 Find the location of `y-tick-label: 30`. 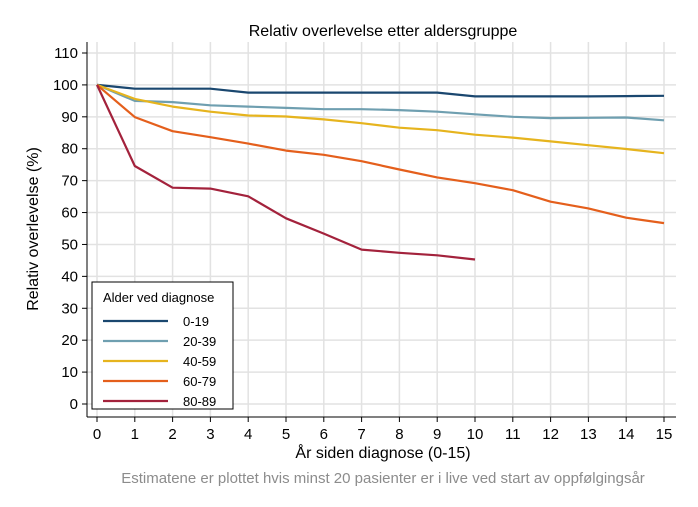

y-tick-label: 30 is located at coordinates (69, 308).